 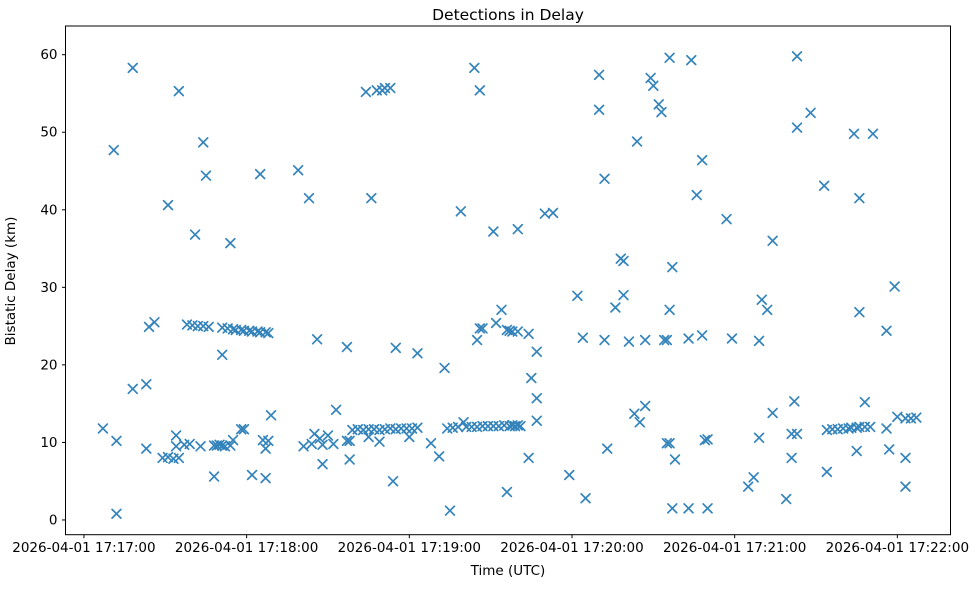 What do you see at coordinates (571, 548) in the screenshot?
I see `x-tick-label: 2026-04-01 17:20:00` at bounding box center [571, 548].